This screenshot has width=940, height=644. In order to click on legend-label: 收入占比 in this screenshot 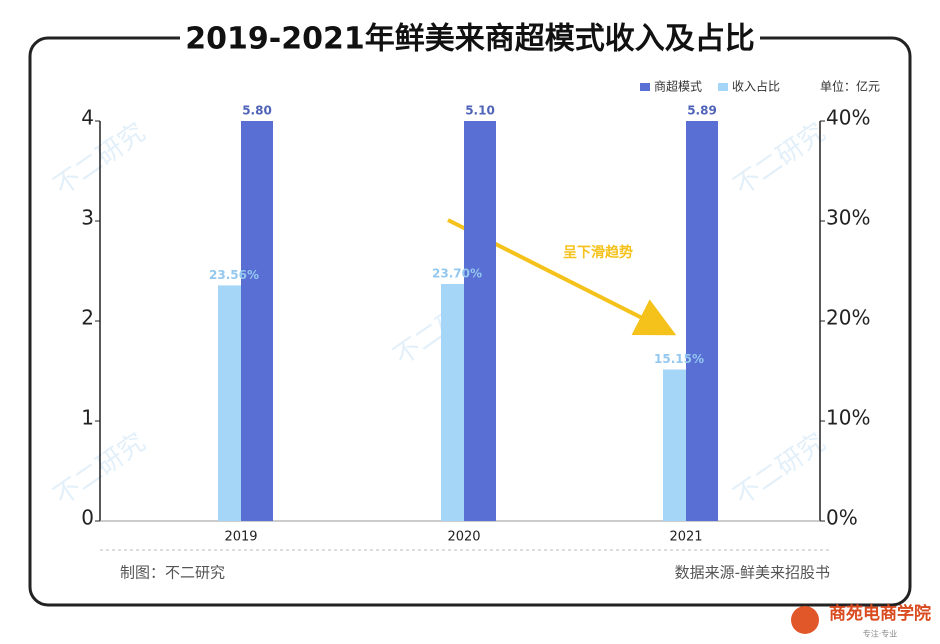, I will do `click(756, 86)`.